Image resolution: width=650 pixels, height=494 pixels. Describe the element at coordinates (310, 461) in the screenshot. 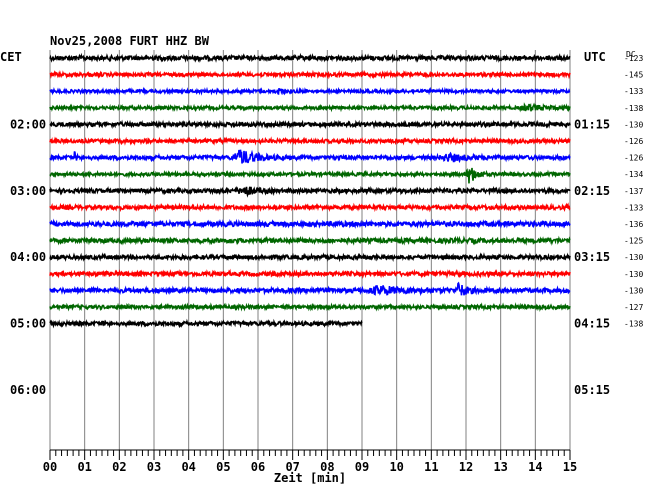

I see `x-axis: 00 01 02 03 04 05 06 07 08 09 10 11 12 13 14 15` at that location.